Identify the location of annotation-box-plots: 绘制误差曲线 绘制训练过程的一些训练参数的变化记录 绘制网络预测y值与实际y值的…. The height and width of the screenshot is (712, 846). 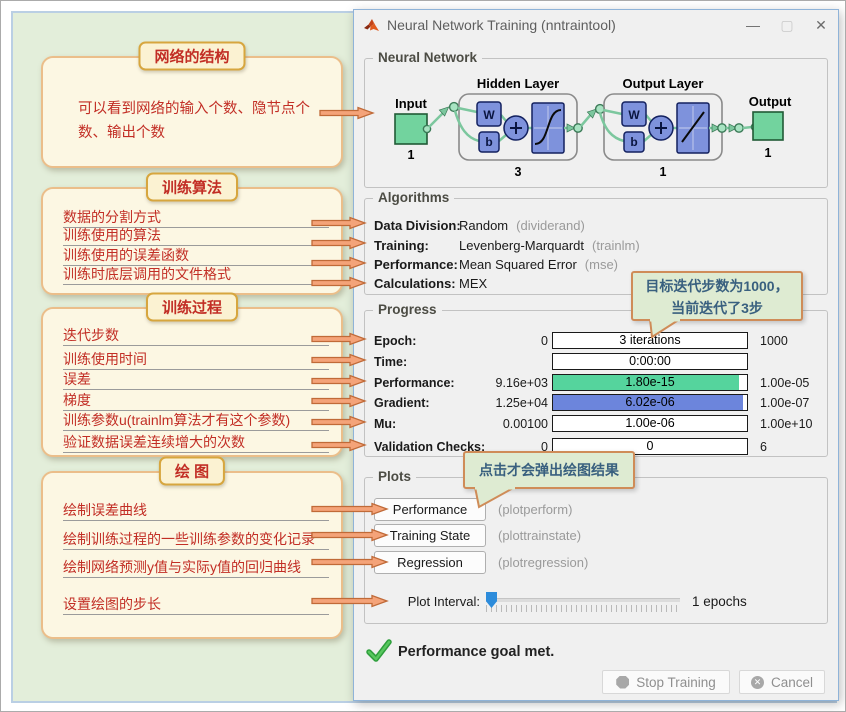
(192, 555).